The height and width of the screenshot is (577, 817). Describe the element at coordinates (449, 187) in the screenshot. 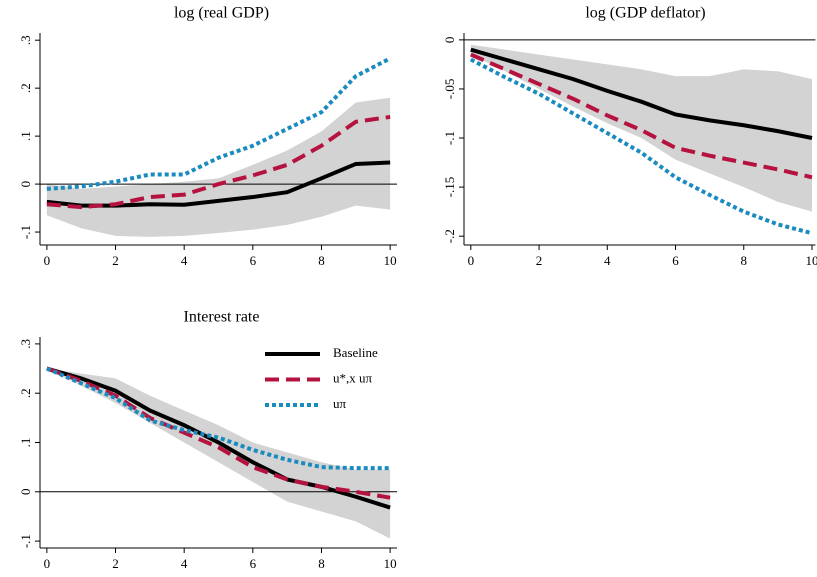

I see `y-tick-label: -.15` at that location.